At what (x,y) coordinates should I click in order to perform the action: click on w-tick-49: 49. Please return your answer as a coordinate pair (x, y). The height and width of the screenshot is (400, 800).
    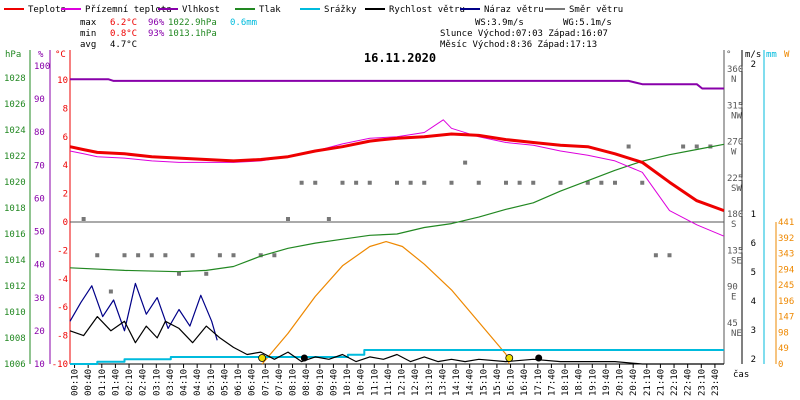
    Looking at the image, I should click on (783, 349).